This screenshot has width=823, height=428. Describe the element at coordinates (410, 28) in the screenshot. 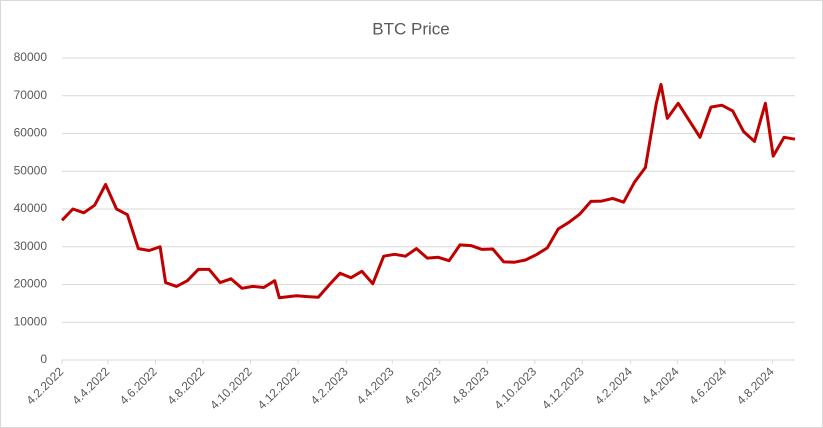

I see `chart-title: BTC Price` at that location.